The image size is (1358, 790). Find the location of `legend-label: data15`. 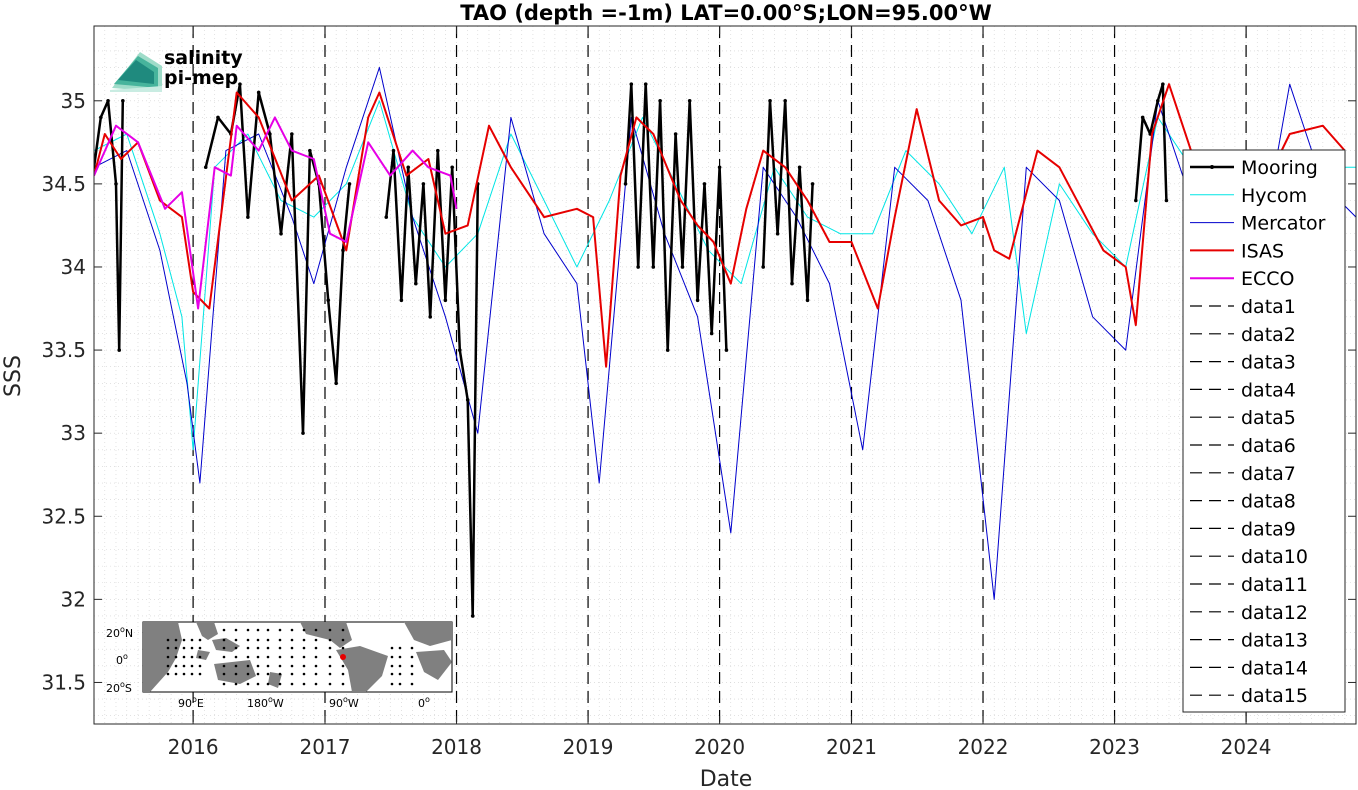

legend-label: data15 is located at coordinates (1274, 696).